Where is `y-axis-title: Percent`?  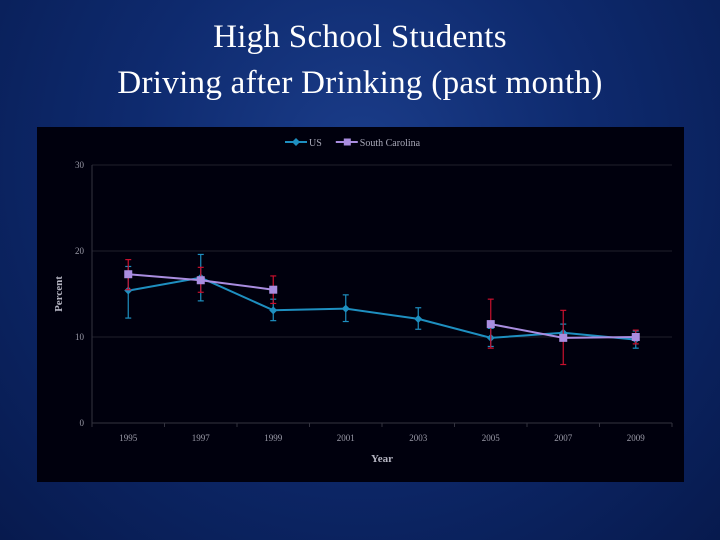 y-axis-title: Percent is located at coordinates (59, 294).